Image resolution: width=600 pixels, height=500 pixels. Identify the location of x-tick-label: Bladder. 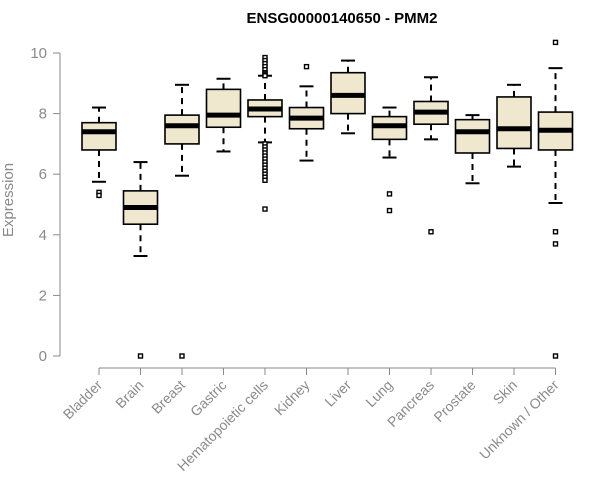
(83, 400).